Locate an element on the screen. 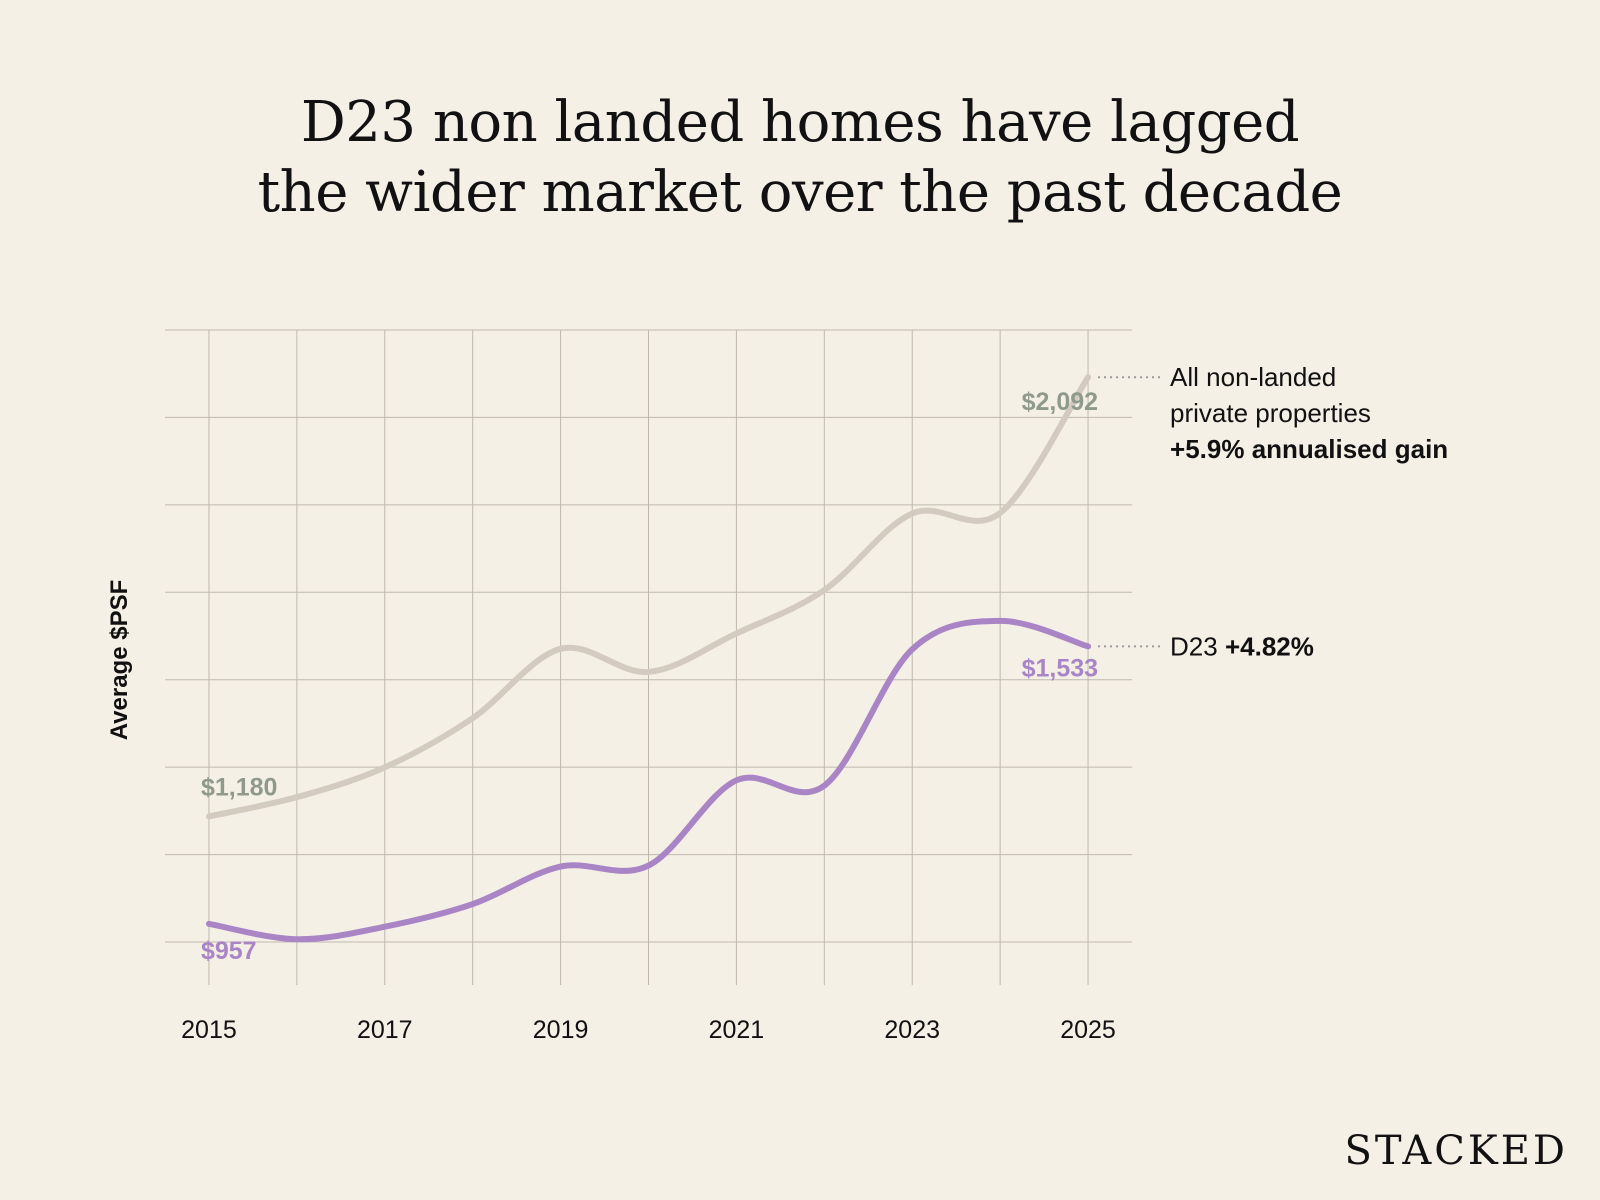 The height and width of the screenshot is (1200, 1600). legend-series-name: D23 is located at coordinates (1197, 646).